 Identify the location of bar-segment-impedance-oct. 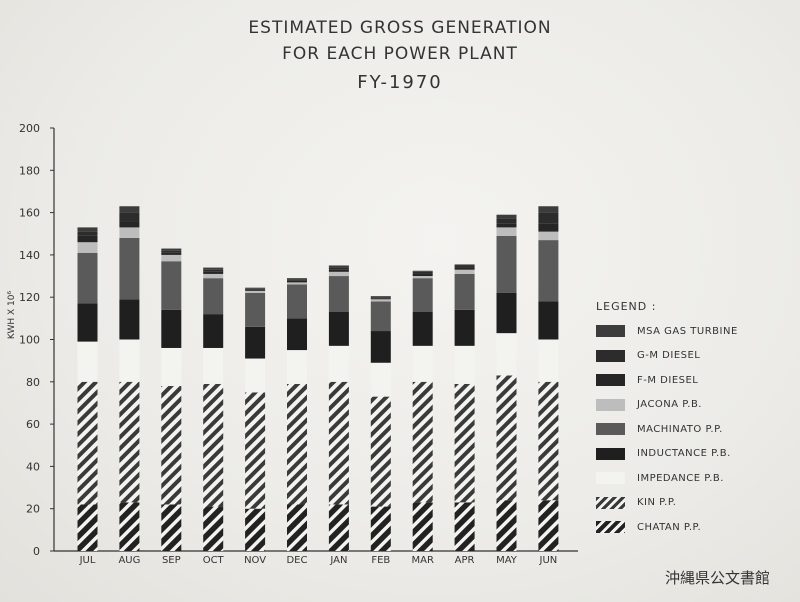
(213, 365).